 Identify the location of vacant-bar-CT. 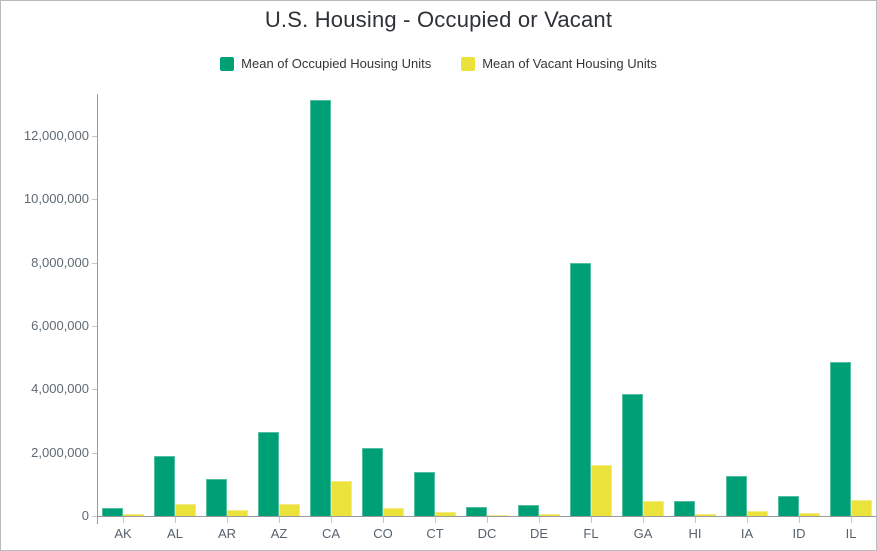
(445, 514).